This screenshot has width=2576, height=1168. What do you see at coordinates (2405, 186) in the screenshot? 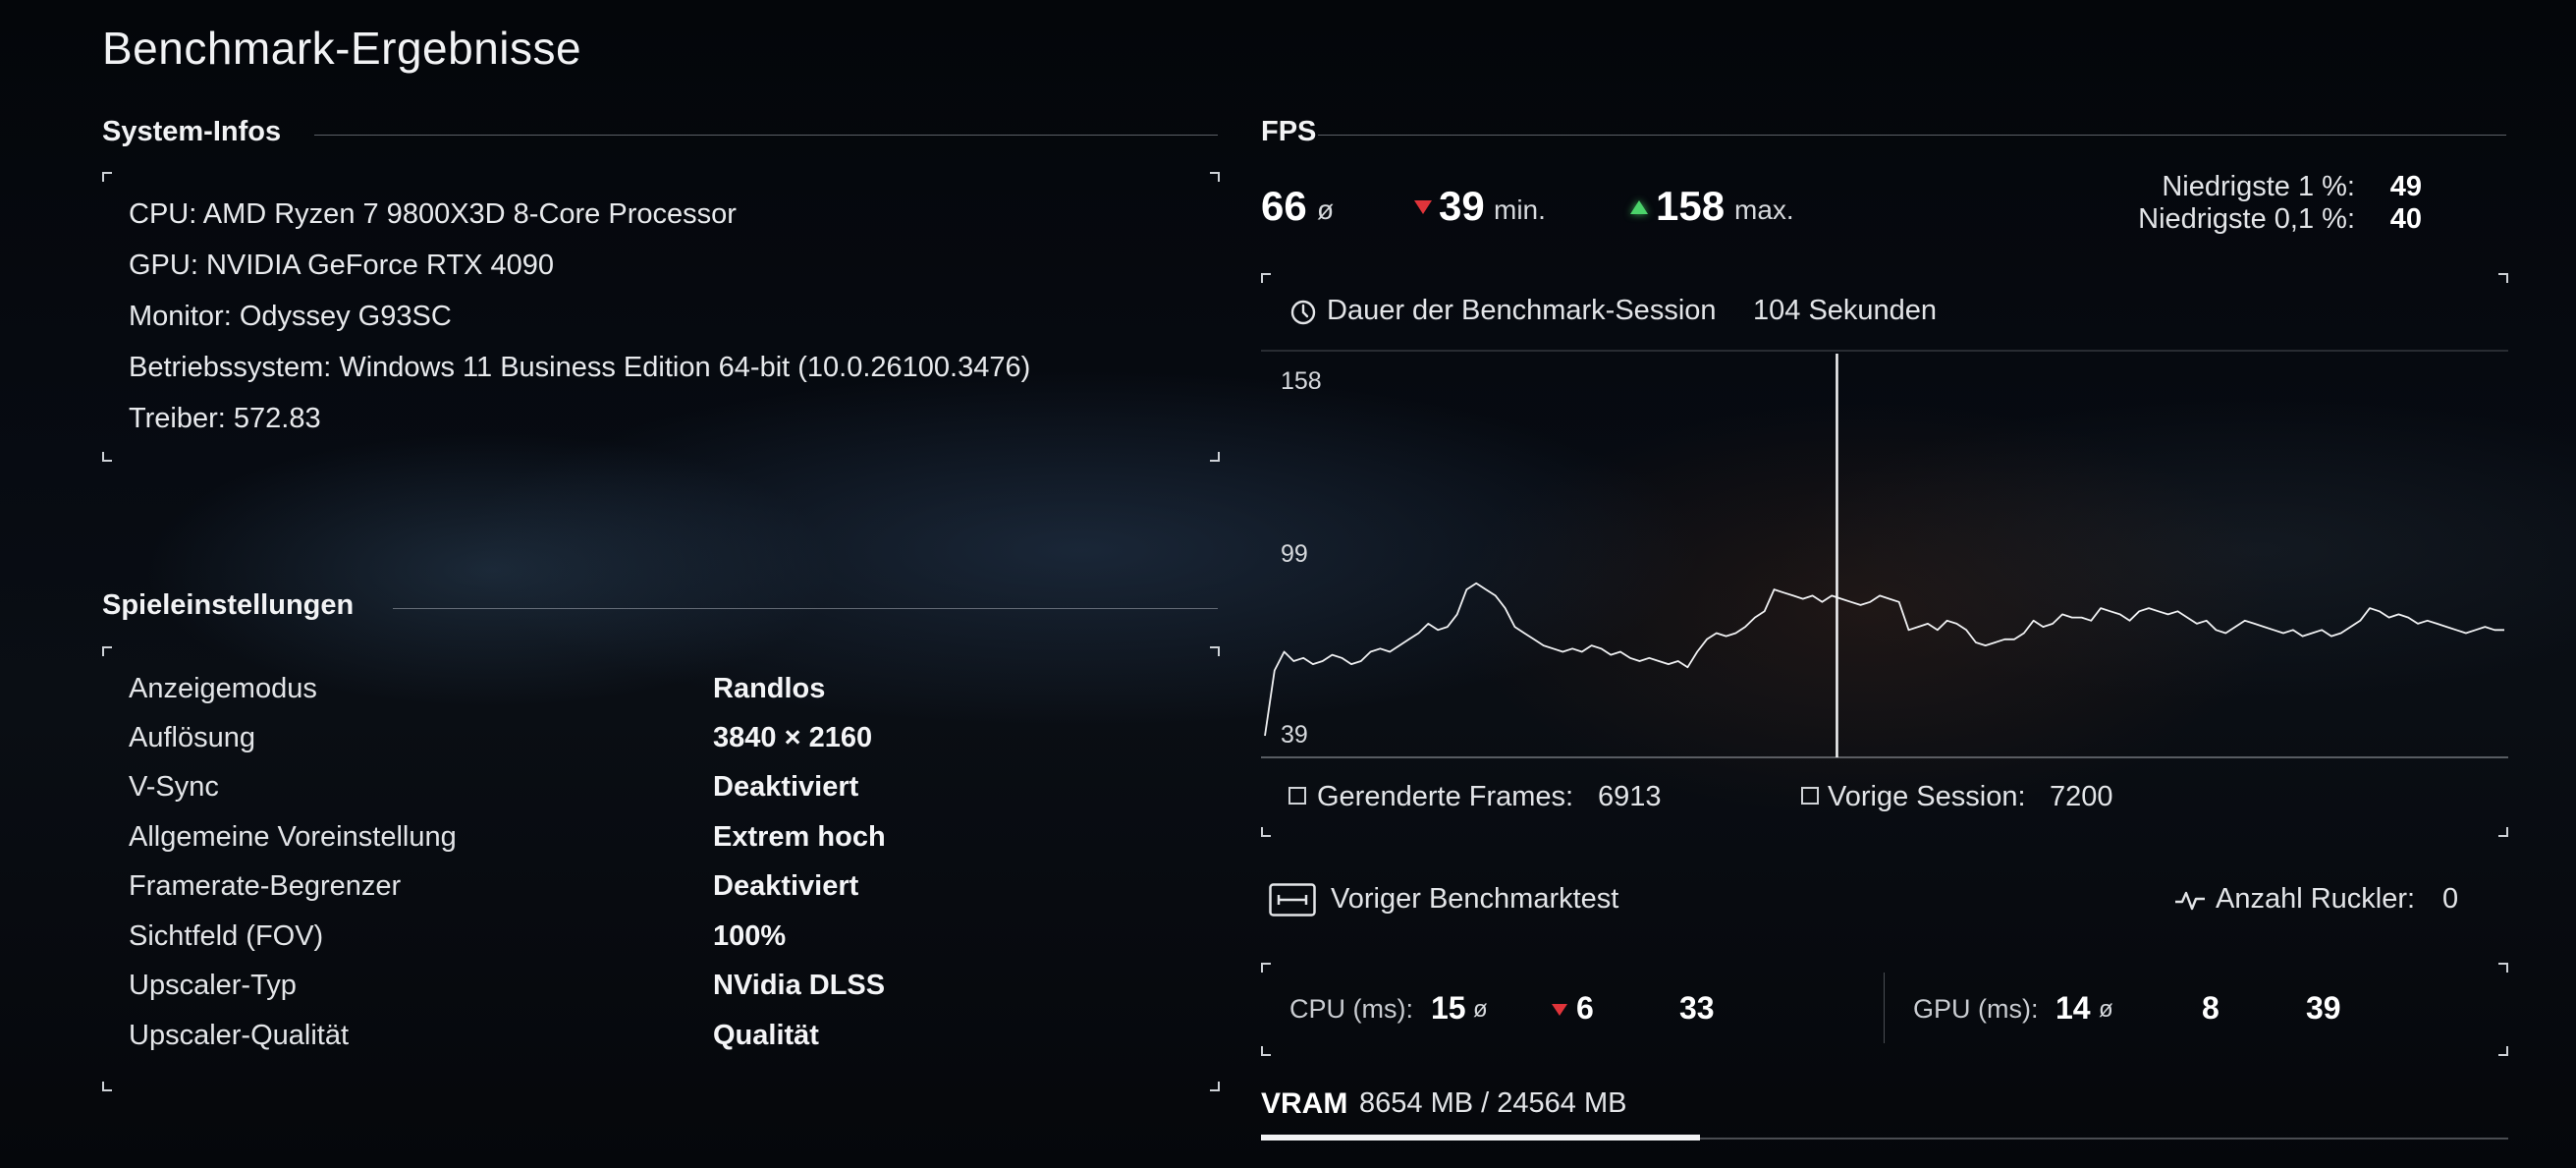
I see `low1-value: 49` at bounding box center [2405, 186].